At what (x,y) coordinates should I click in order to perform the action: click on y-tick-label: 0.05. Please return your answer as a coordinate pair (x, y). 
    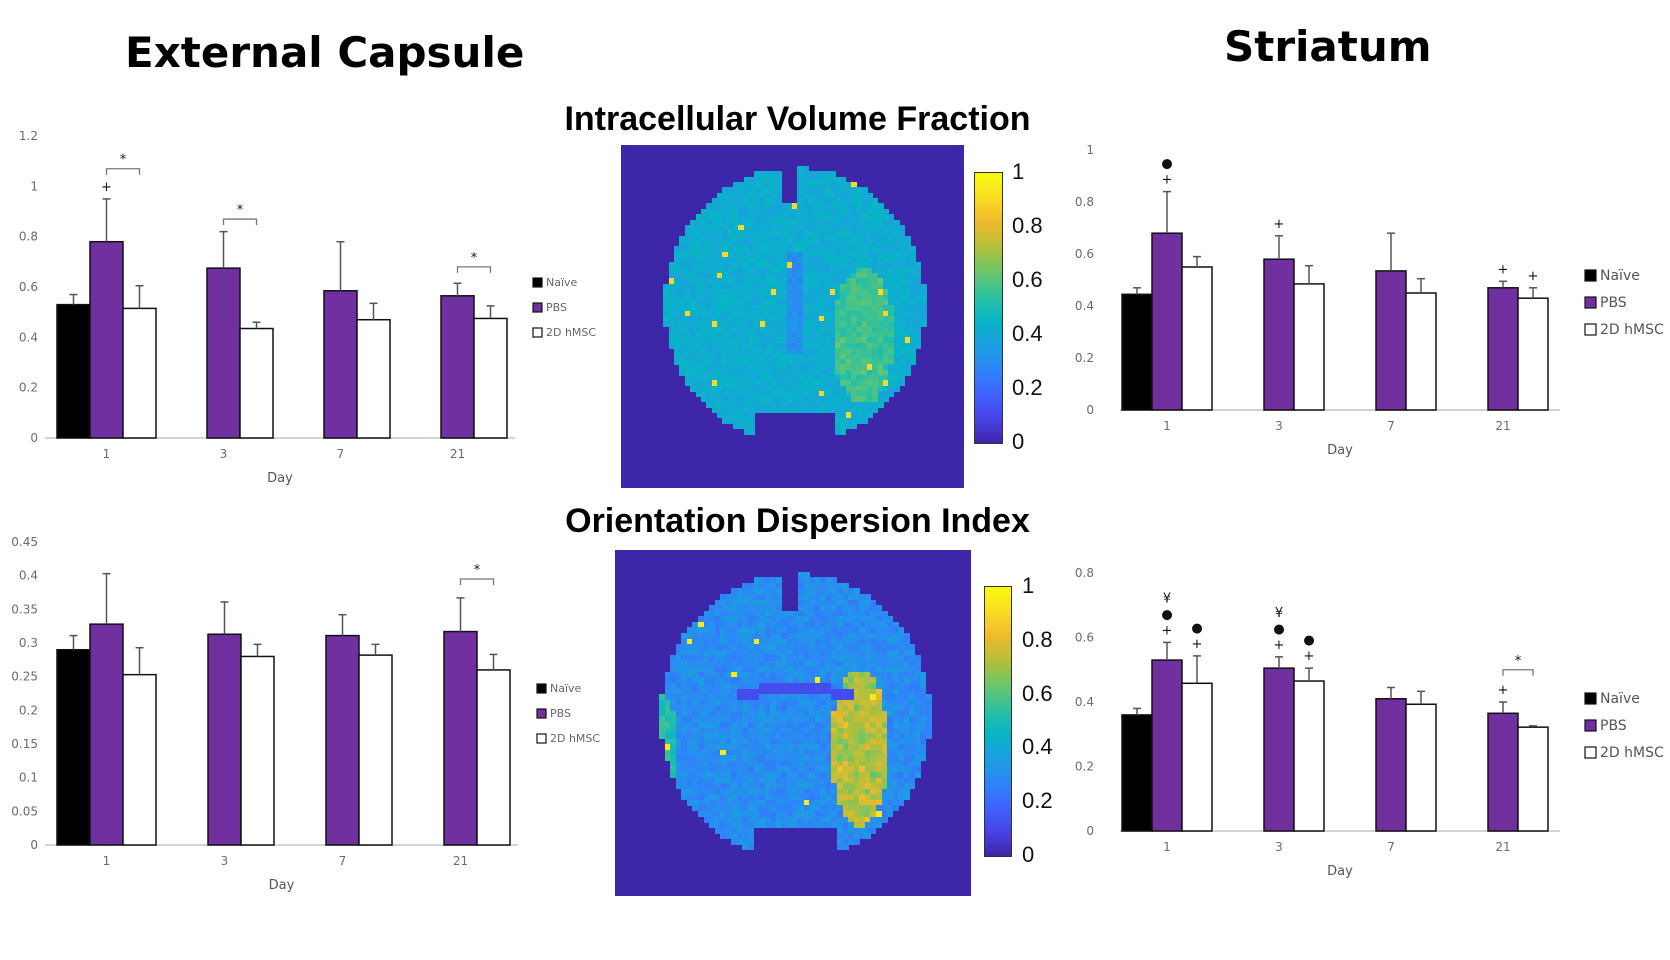
    Looking at the image, I should click on (24, 811).